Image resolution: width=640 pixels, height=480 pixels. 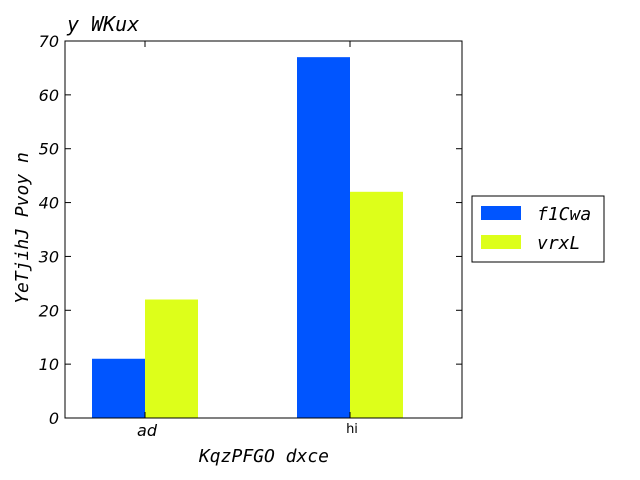 What do you see at coordinates (102, 24) in the screenshot?
I see `chart-title: y WKux` at bounding box center [102, 24].